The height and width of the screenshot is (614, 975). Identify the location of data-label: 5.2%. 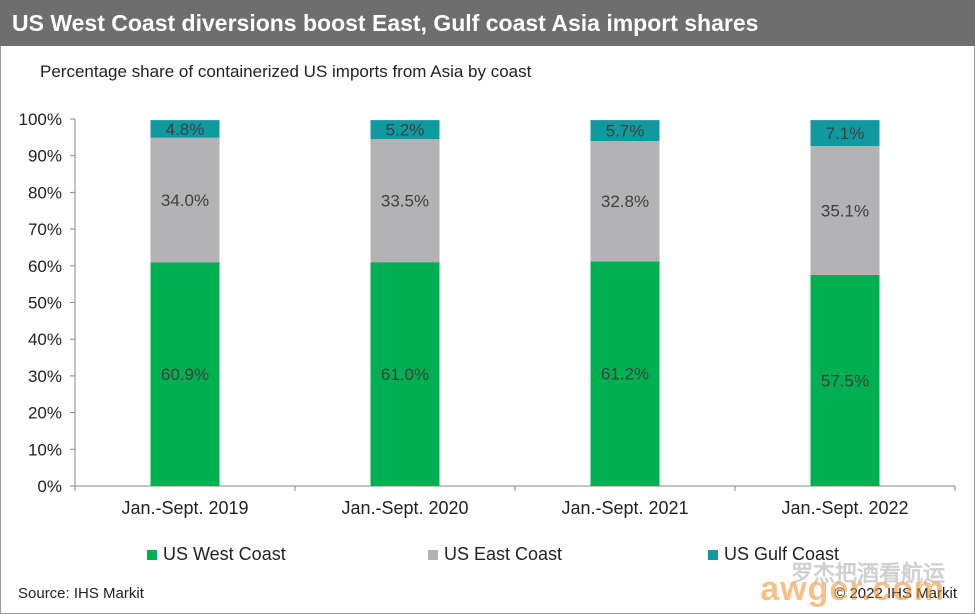
(405, 130).